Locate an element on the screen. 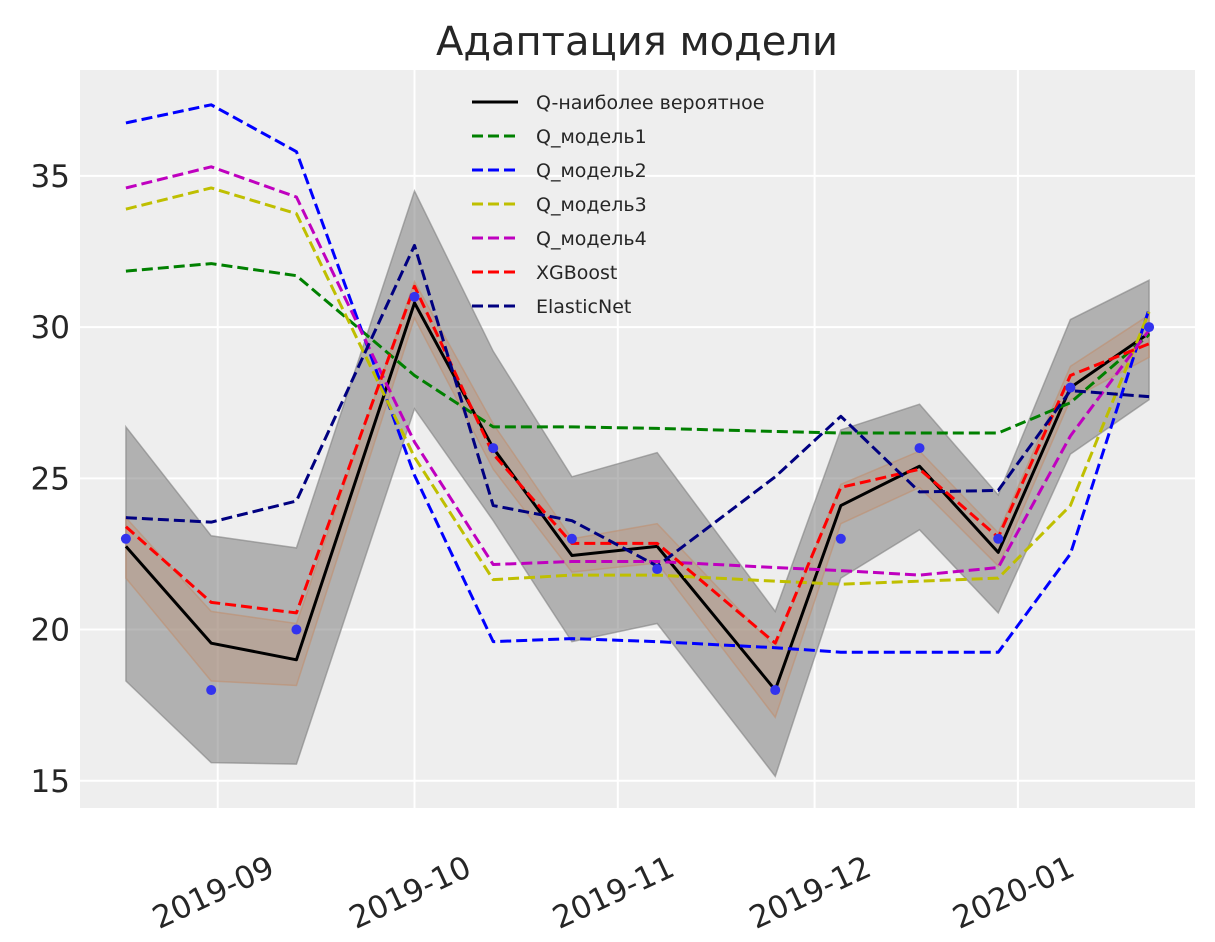 The width and height of the screenshot is (1215, 942). y-tick-label: 25 is located at coordinates (50, 479).